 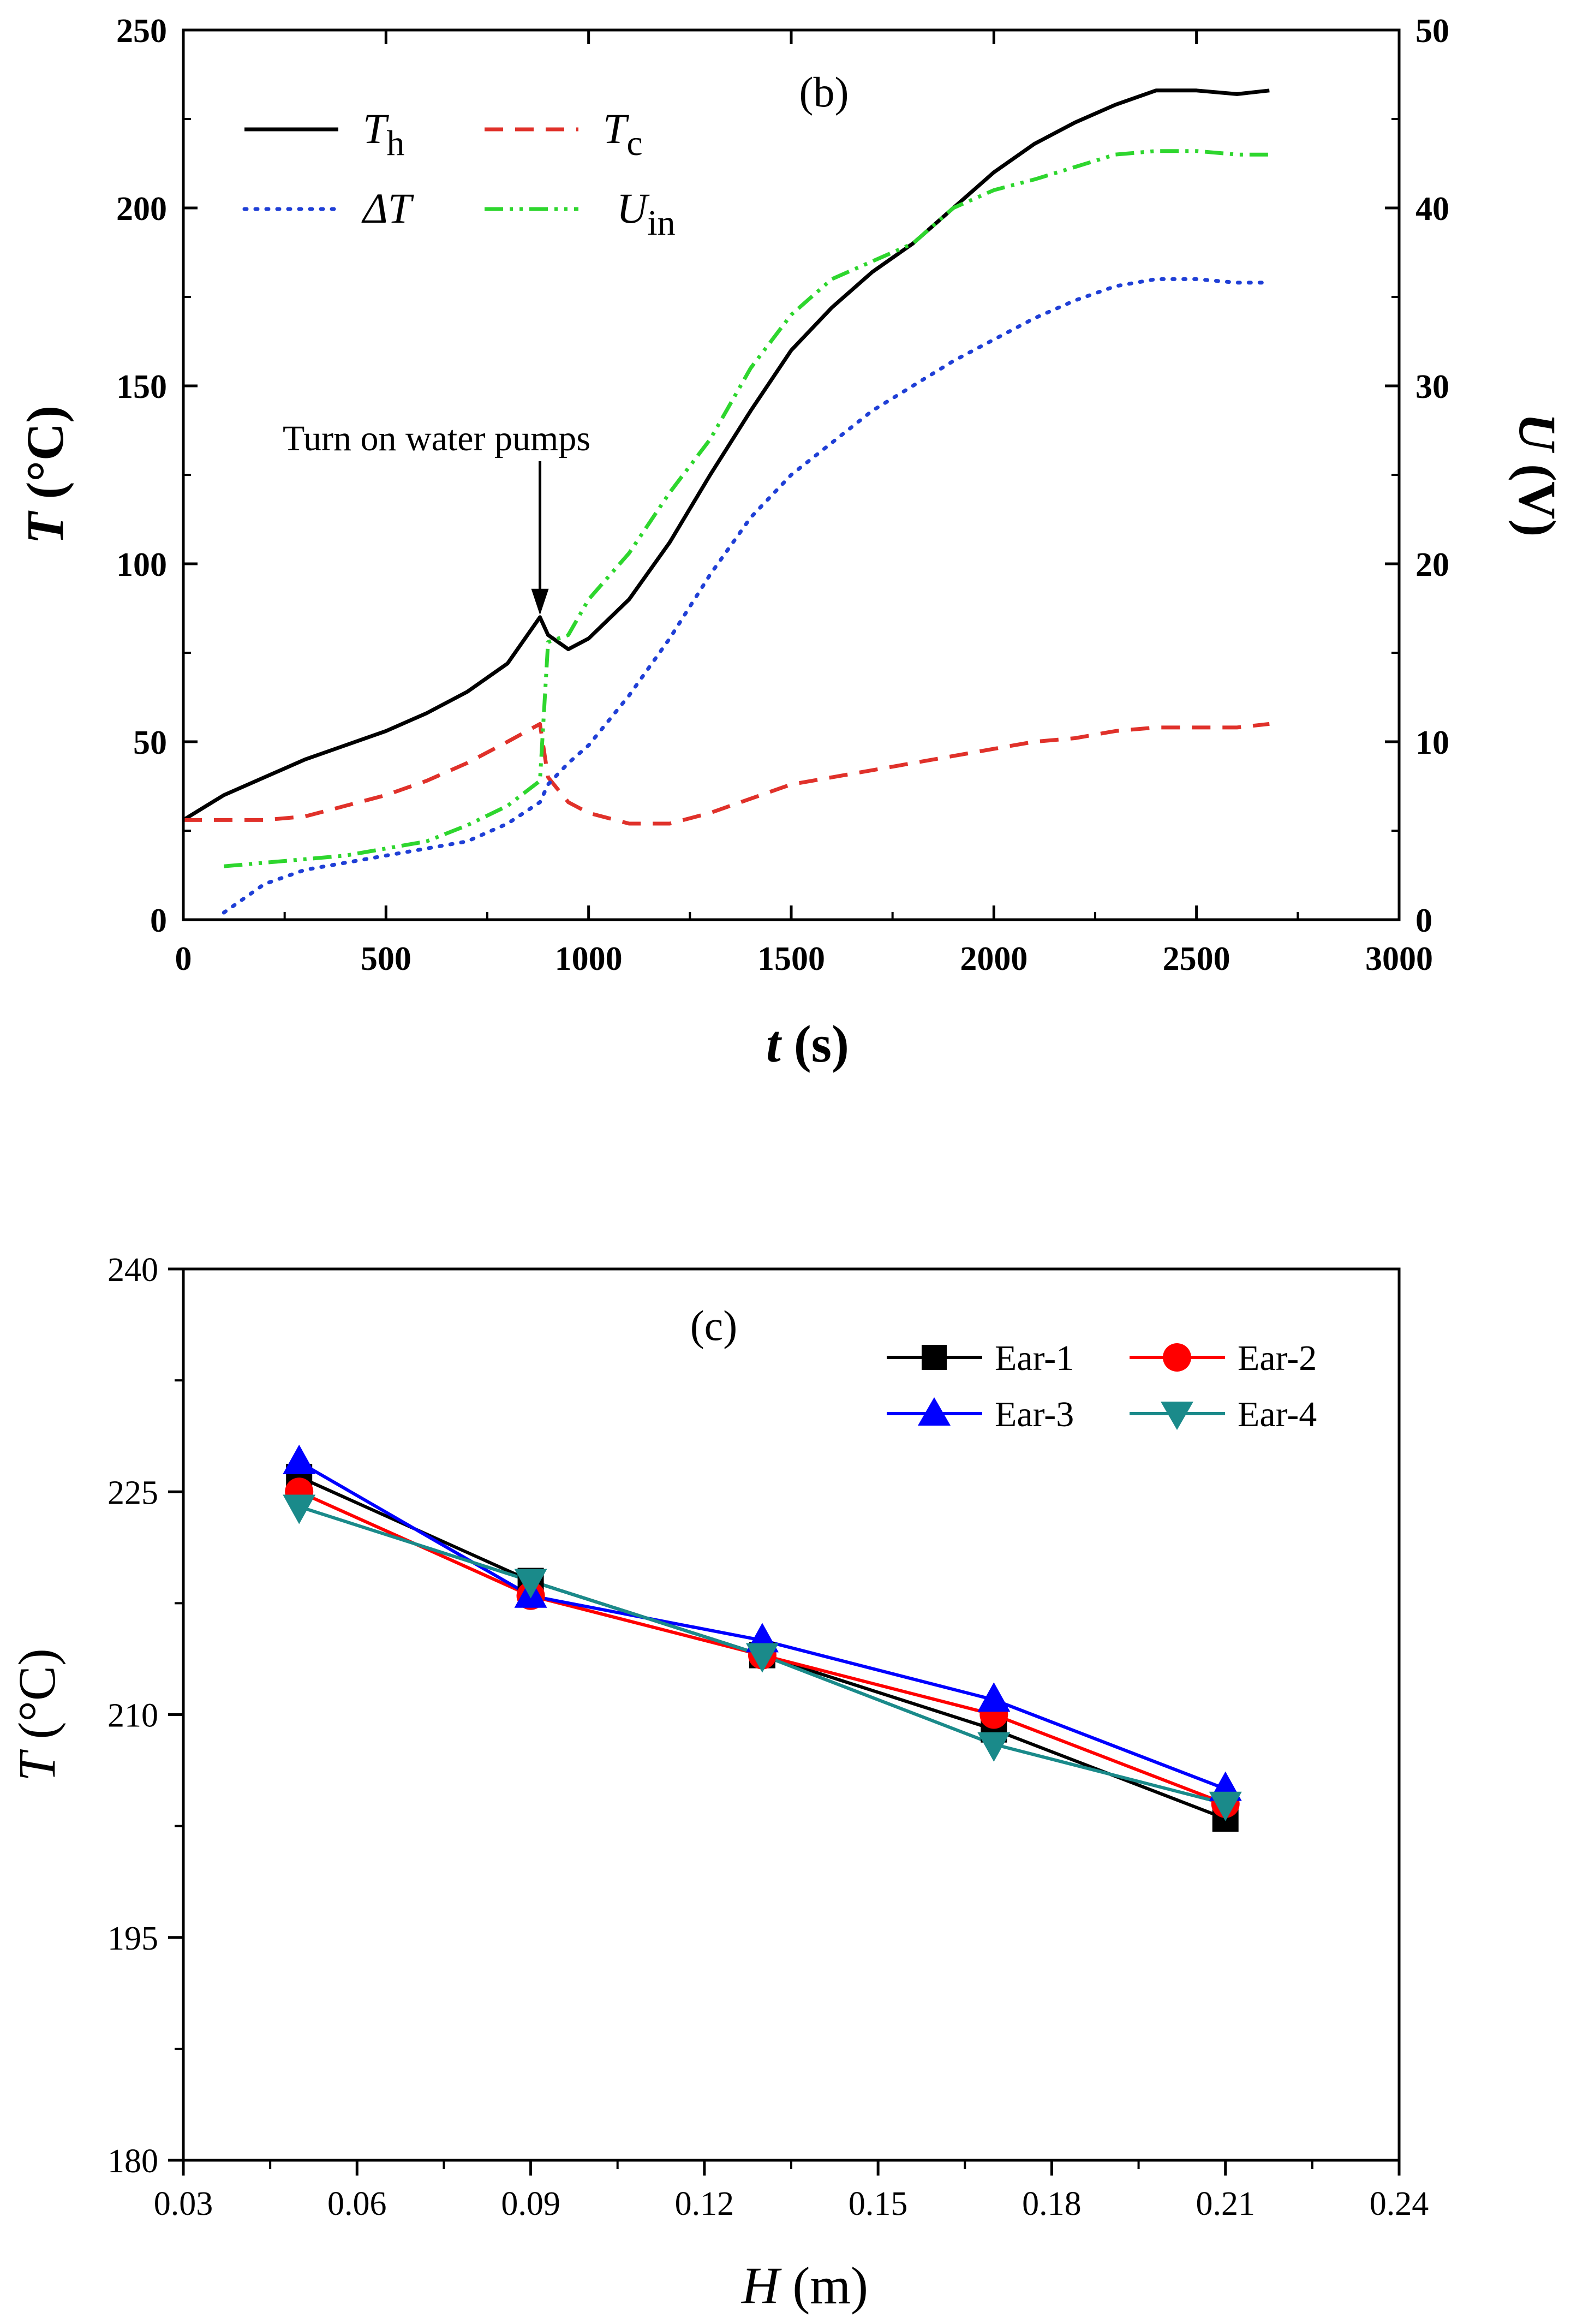 I want to click on x-tick-label: 500, so click(x=386, y=959).